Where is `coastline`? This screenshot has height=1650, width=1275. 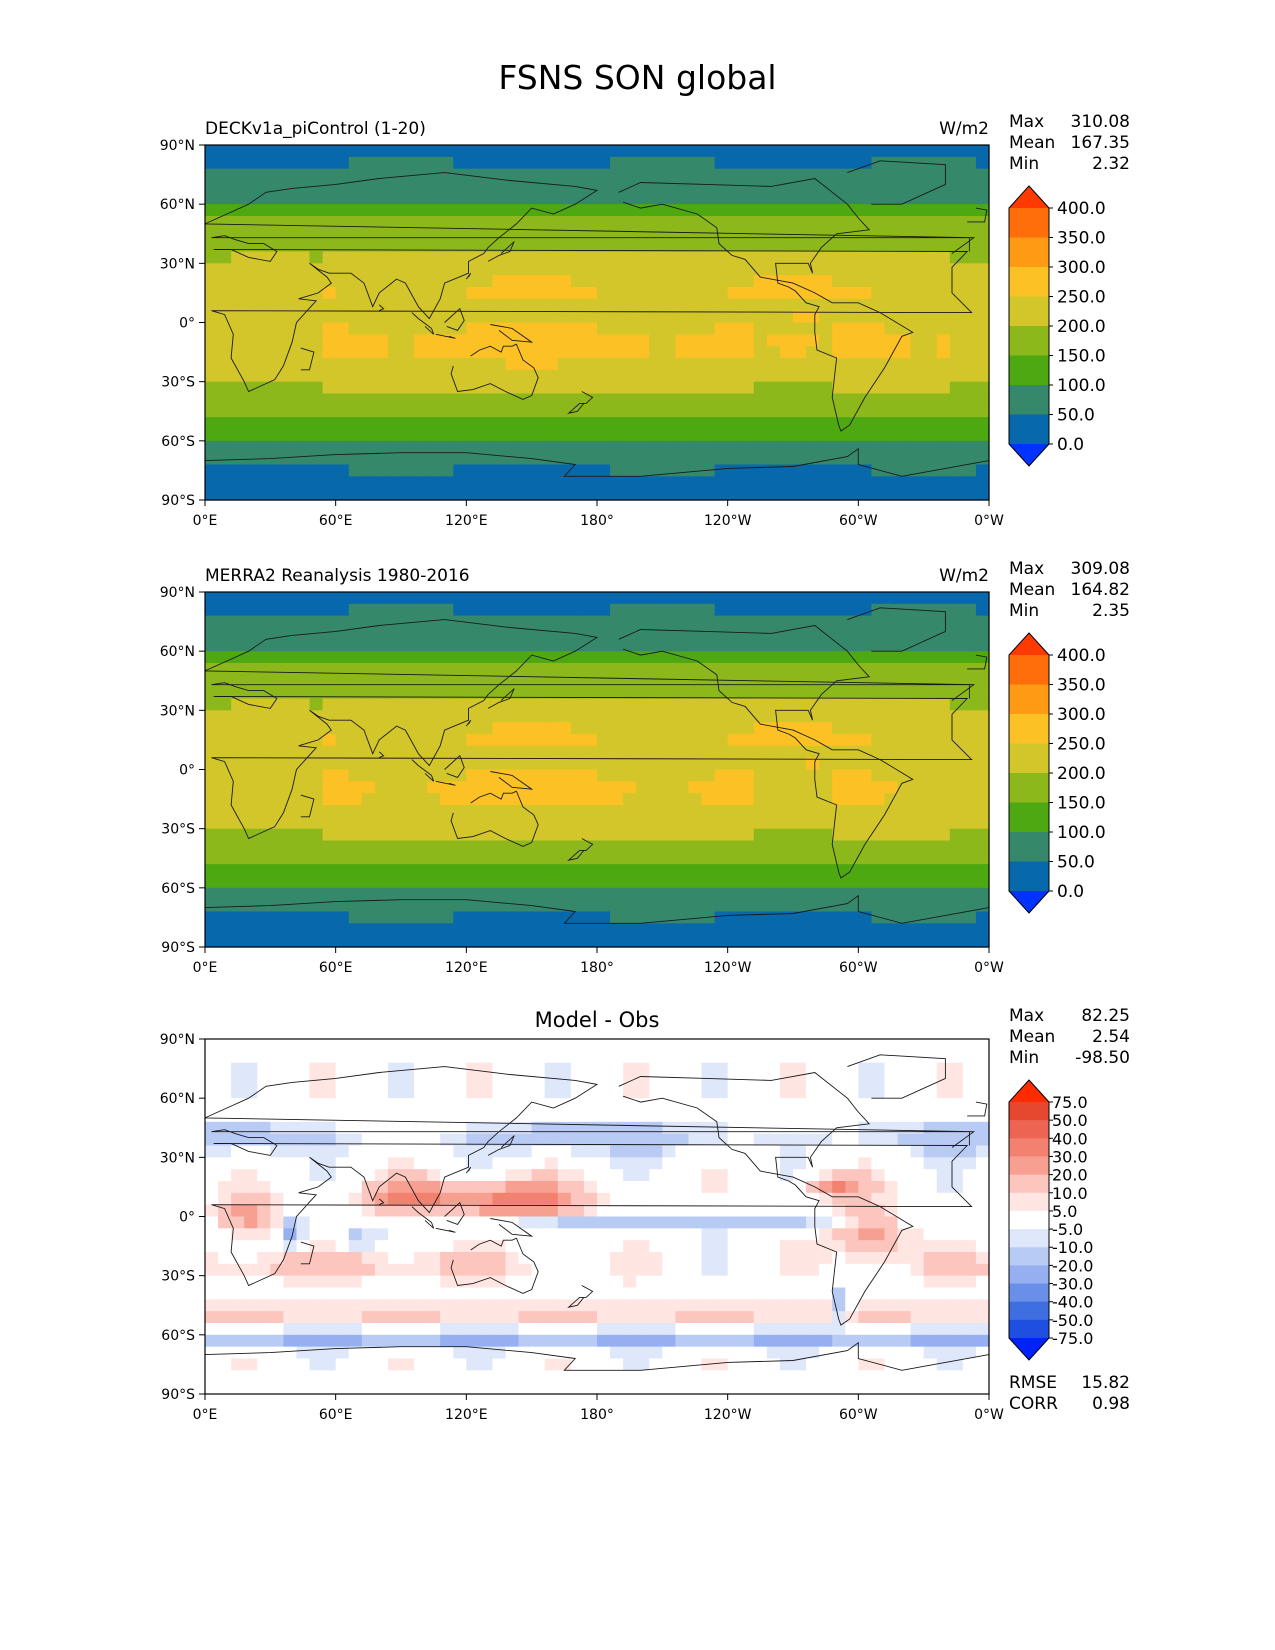
coastline is located at coordinates (454, 766).